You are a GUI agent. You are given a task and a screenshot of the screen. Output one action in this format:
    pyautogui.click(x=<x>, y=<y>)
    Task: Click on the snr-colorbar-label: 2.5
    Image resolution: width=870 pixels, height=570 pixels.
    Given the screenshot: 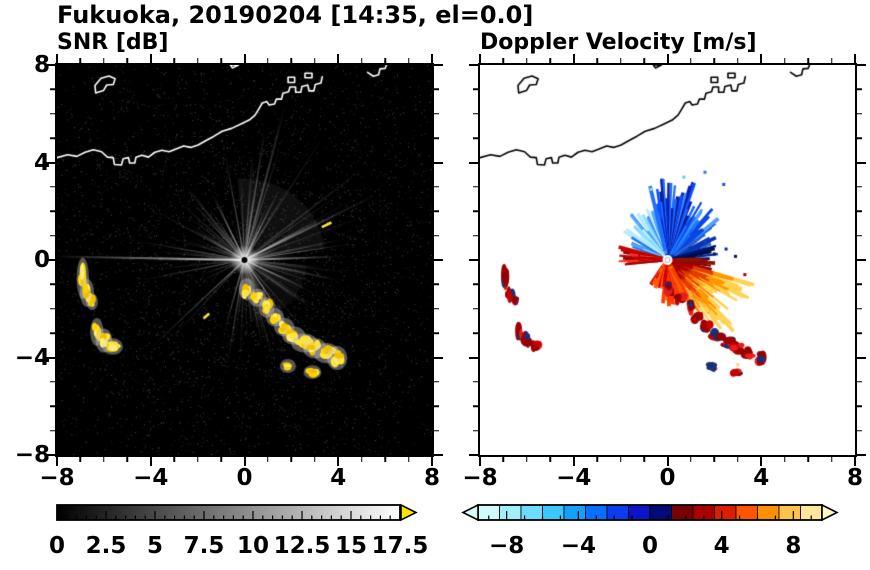 What is the action you would take?
    pyautogui.click(x=106, y=546)
    